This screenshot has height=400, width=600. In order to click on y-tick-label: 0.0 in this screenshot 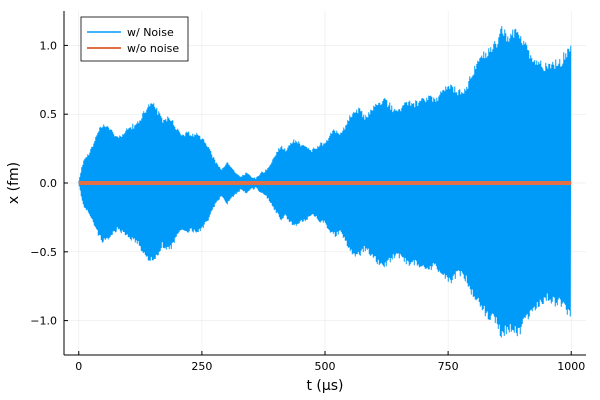, I will do `click(49, 183)`.